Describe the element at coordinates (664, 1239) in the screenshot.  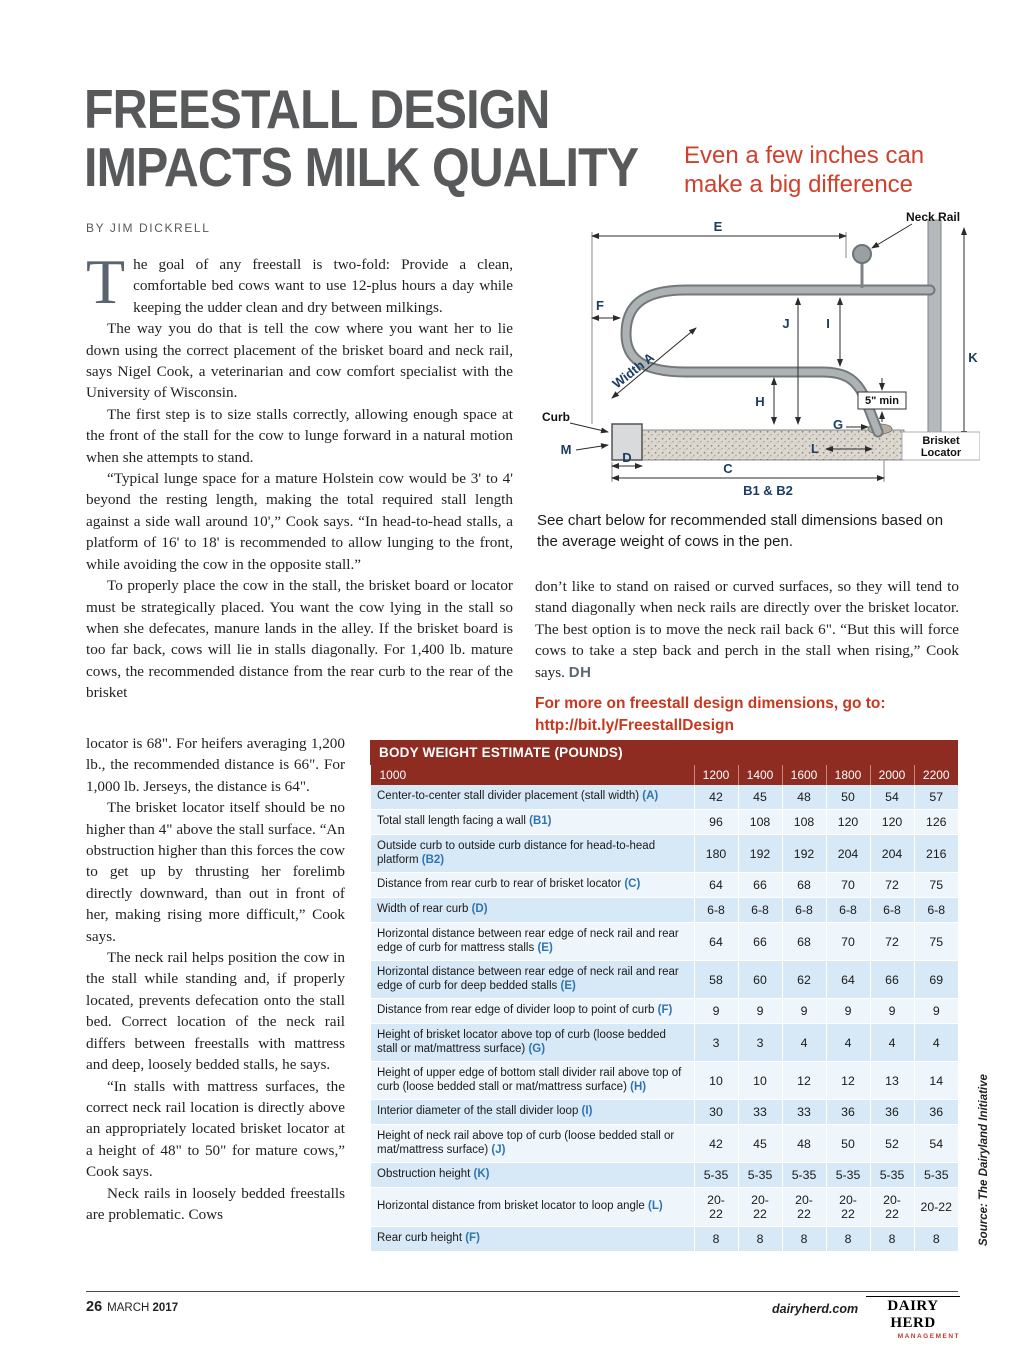
I see `table-row: Rear curb height (F) 8 8 8 8 8 8` at that location.